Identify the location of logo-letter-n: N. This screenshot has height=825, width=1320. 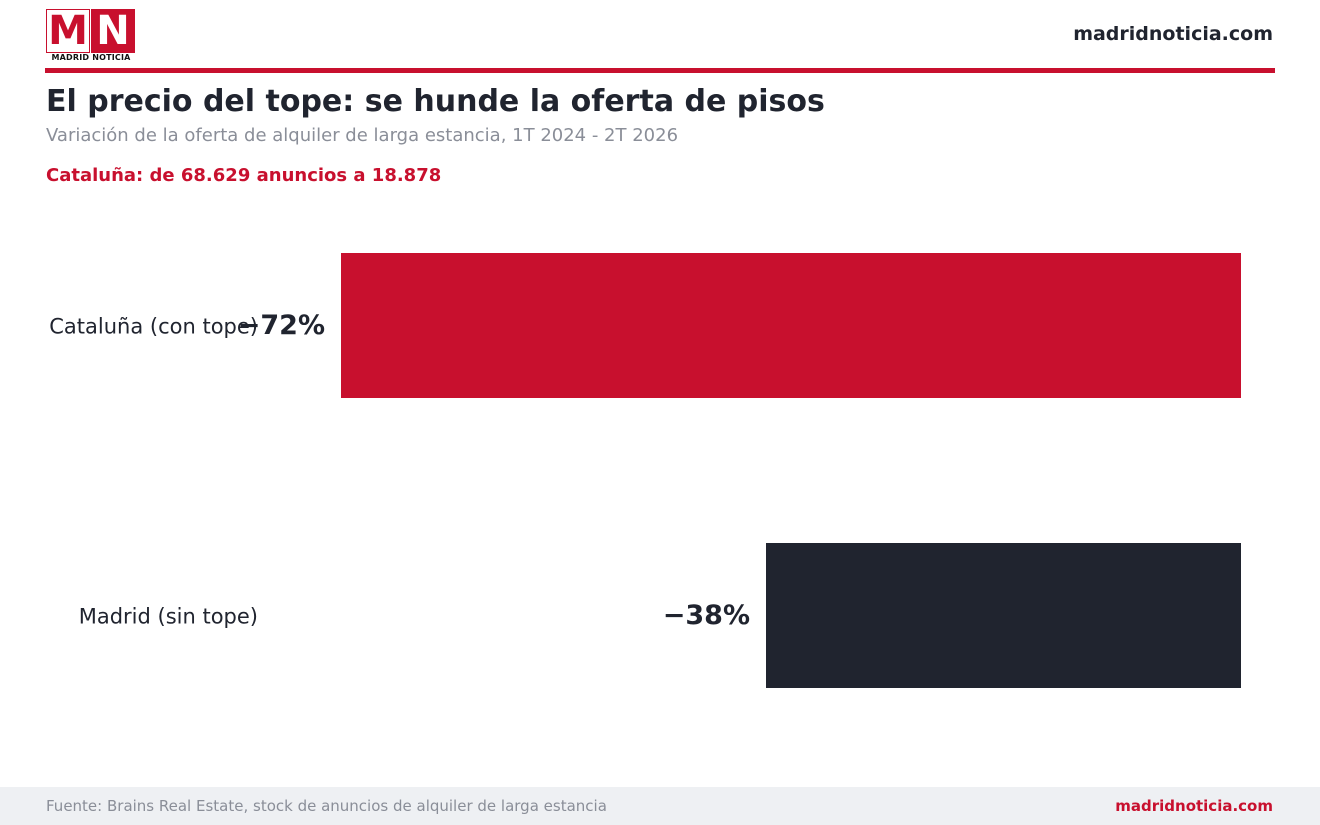
(113, 31).